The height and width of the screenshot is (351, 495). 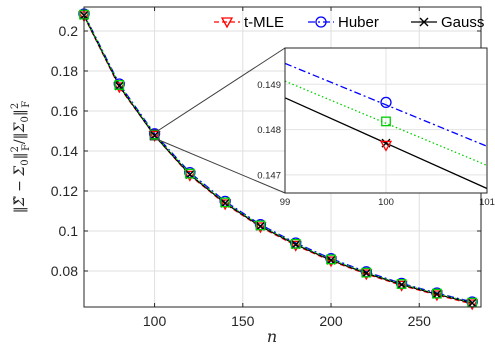 I want to click on legend: t-MLEHuberGaussLW, so click(x=349, y=22).